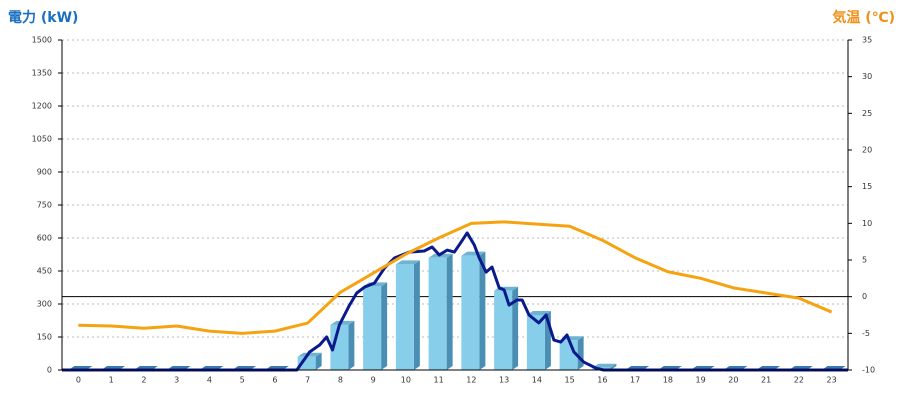 This screenshot has height=400, width=900. Describe the element at coordinates (274, 380) in the screenshot. I see `x-tick-label: 6` at that location.